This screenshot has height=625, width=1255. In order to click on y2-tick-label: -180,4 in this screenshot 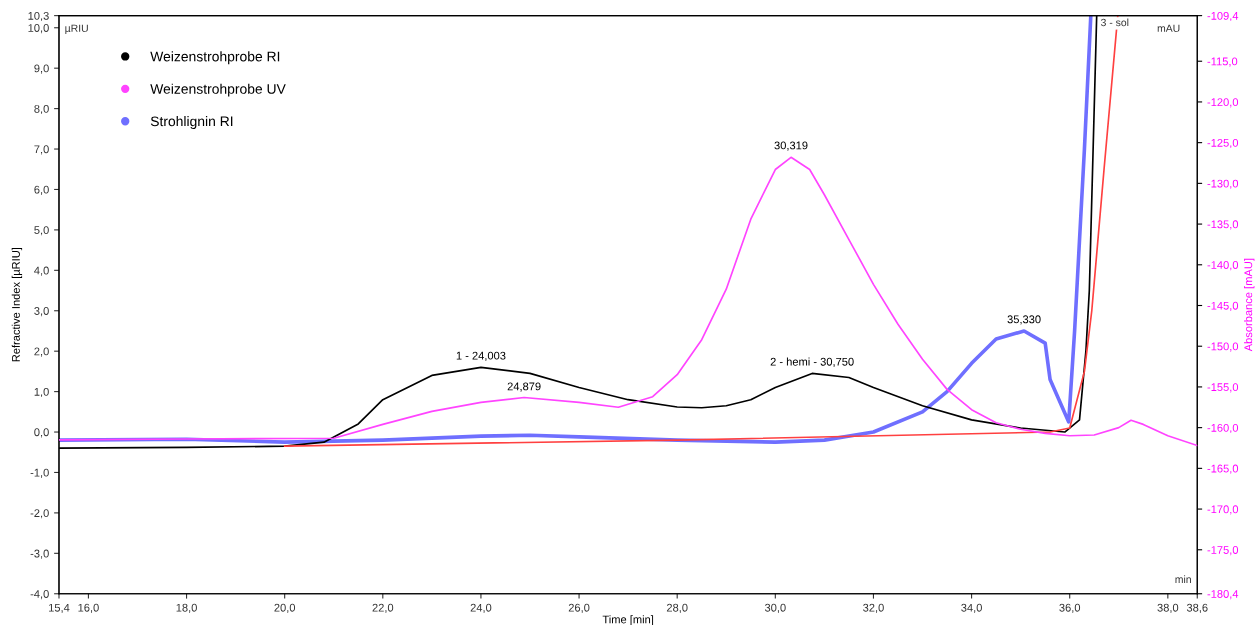, I will do `click(1223, 595)`.